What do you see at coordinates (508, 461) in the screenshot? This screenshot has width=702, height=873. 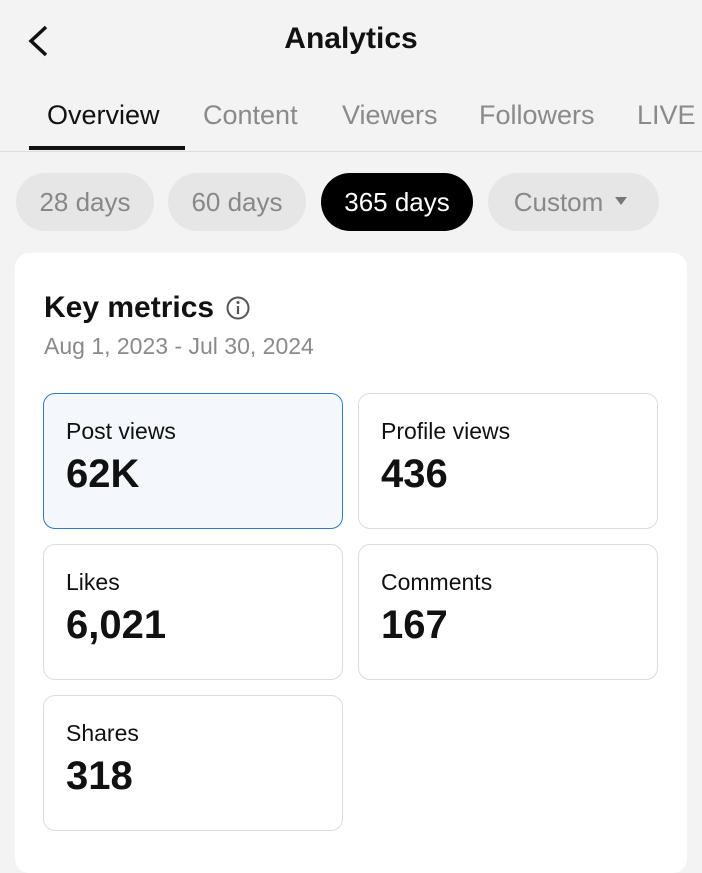 I see `metric-tile: Profile views 436` at bounding box center [508, 461].